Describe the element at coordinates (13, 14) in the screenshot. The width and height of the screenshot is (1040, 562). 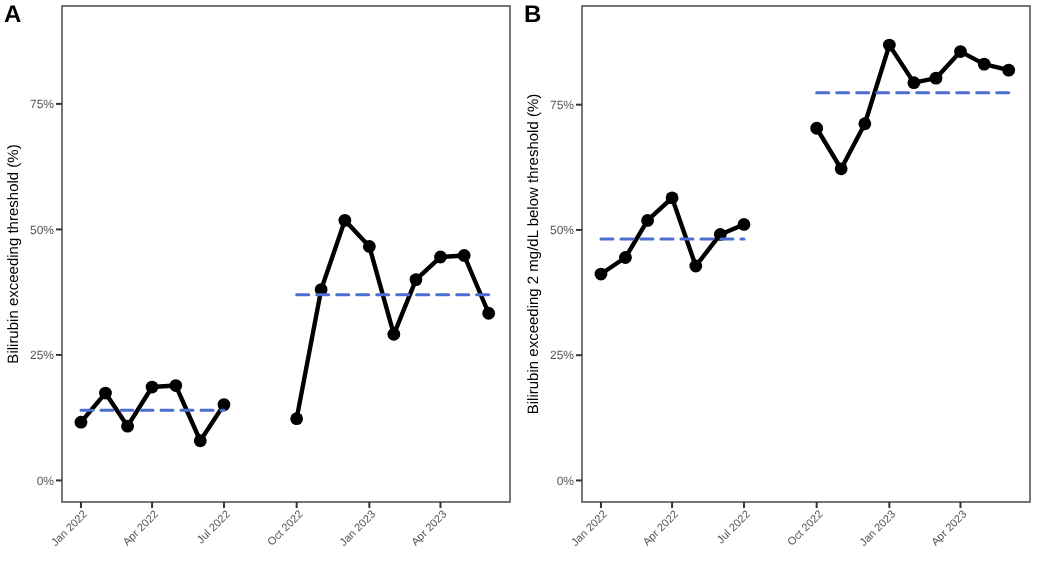
I see `chart-title: A` at that location.